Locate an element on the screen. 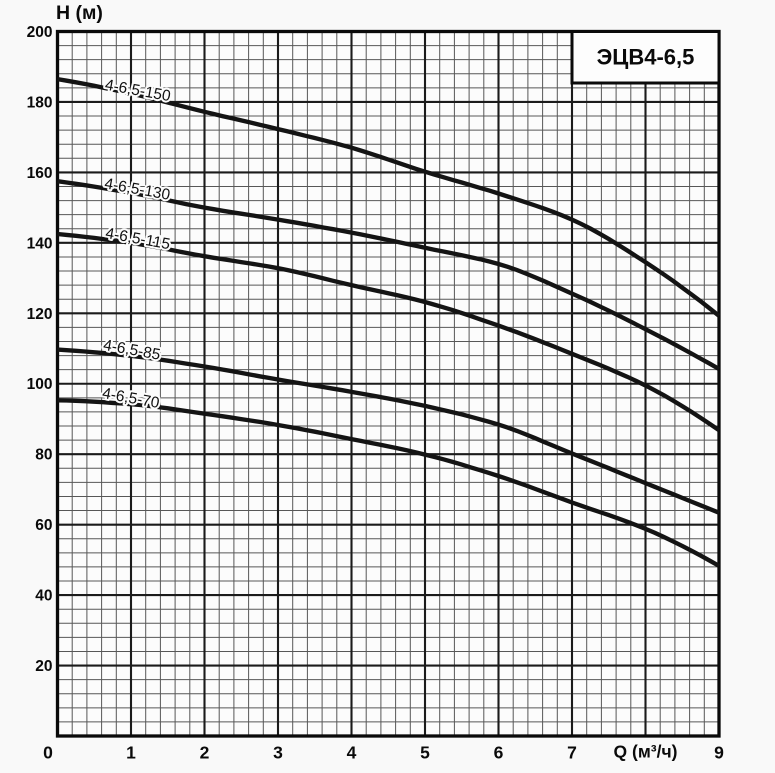 The image size is (775, 773). svg-text: 160 is located at coordinates (40, 173).